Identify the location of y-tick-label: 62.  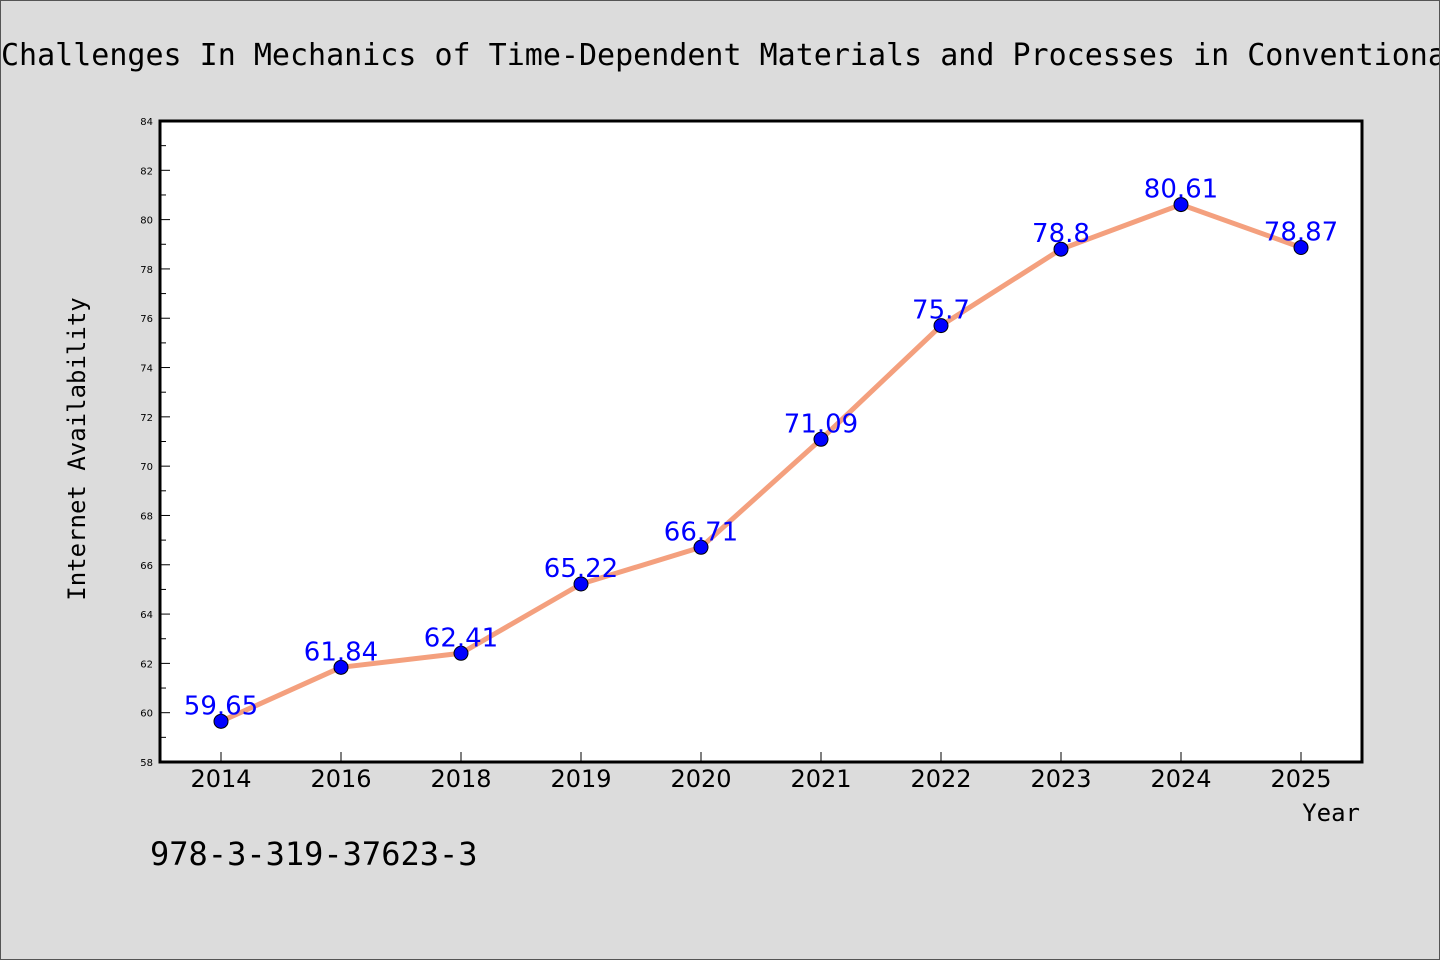
(146, 664).